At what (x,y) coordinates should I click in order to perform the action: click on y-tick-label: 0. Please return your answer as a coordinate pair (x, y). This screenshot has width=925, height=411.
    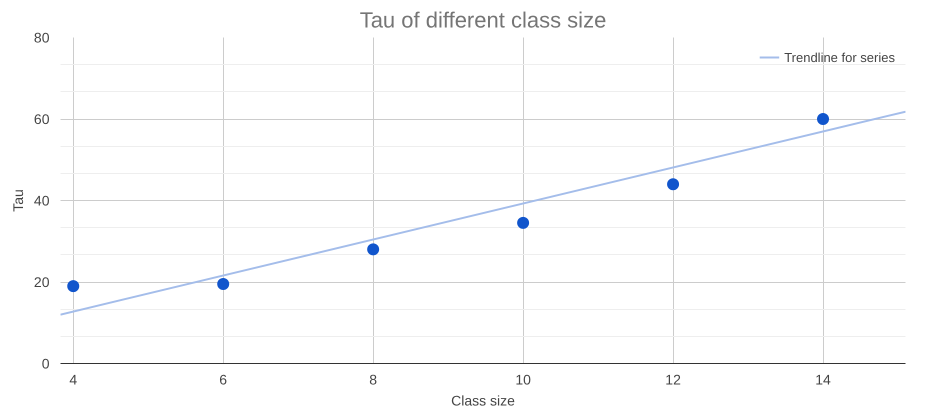
    Looking at the image, I should click on (46, 364).